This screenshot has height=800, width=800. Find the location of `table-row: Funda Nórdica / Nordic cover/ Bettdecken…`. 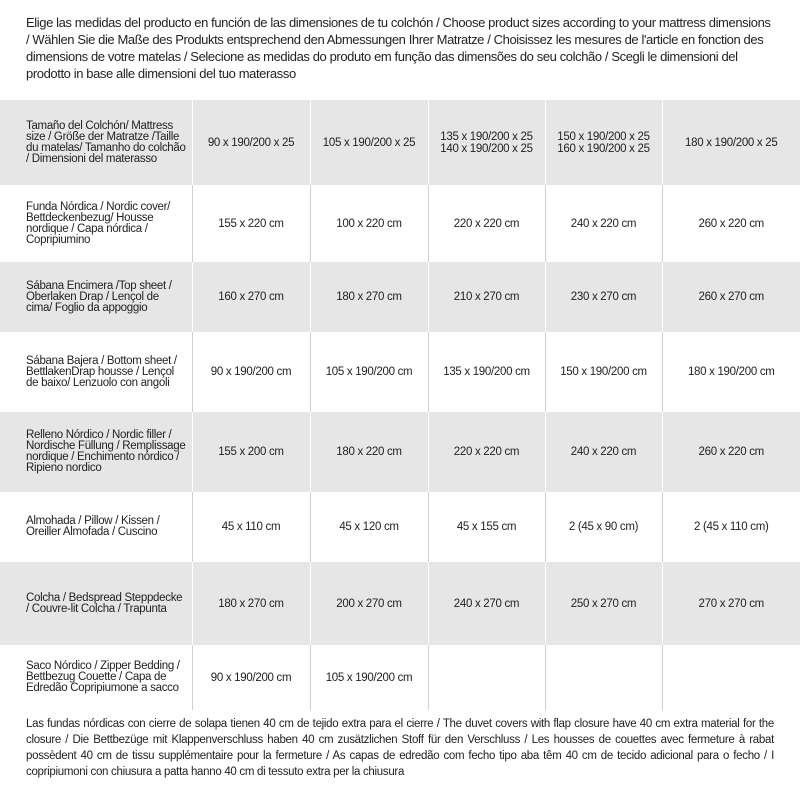

table-row: Funda Nórdica / Nordic cover/ Bettdecken… is located at coordinates (400, 223).